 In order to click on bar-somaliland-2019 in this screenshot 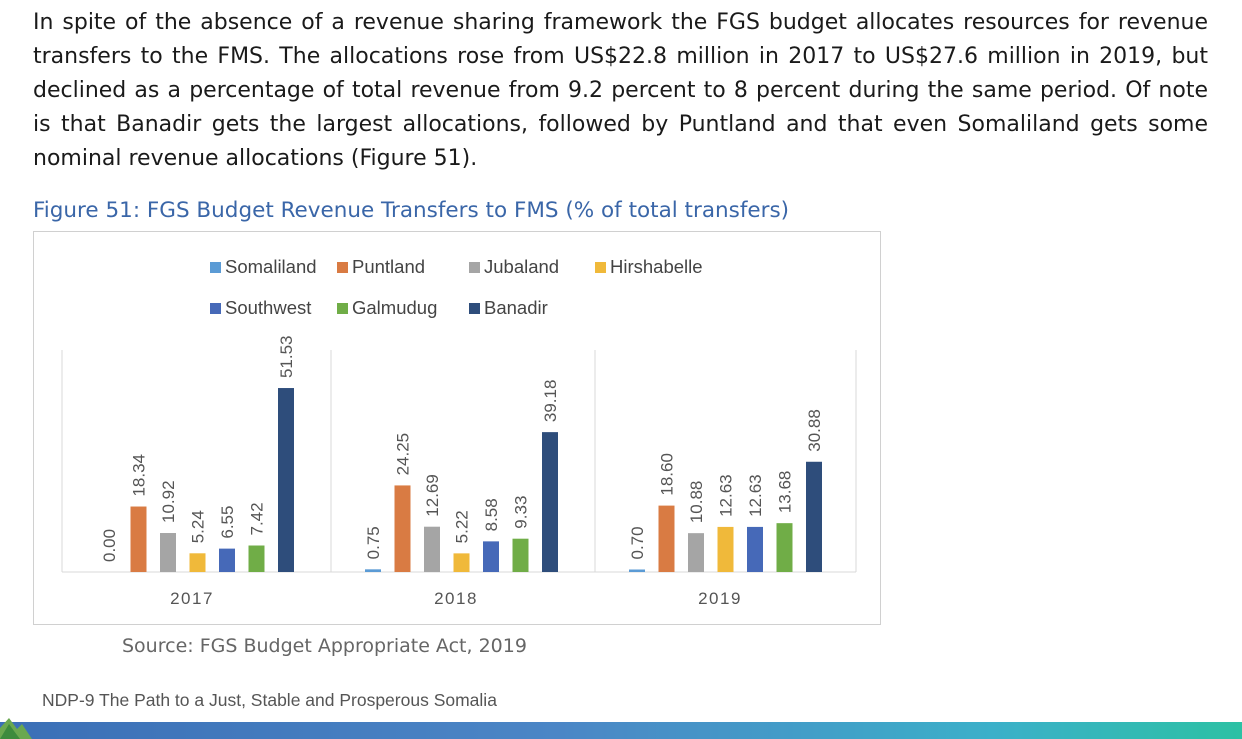, I will do `click(637, 570)`.